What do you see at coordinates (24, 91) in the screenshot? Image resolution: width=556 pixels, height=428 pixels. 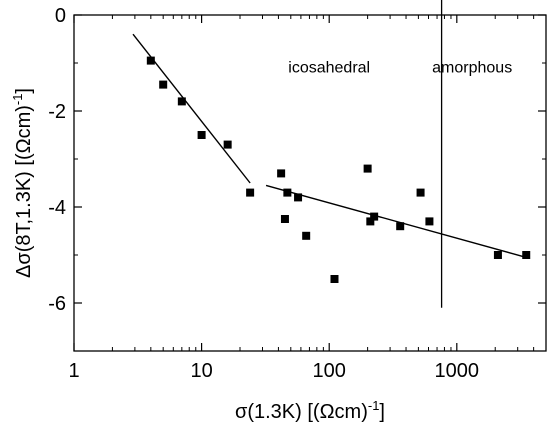 I see `y-axis-title-end: ]` at bounding box center [24, 91].